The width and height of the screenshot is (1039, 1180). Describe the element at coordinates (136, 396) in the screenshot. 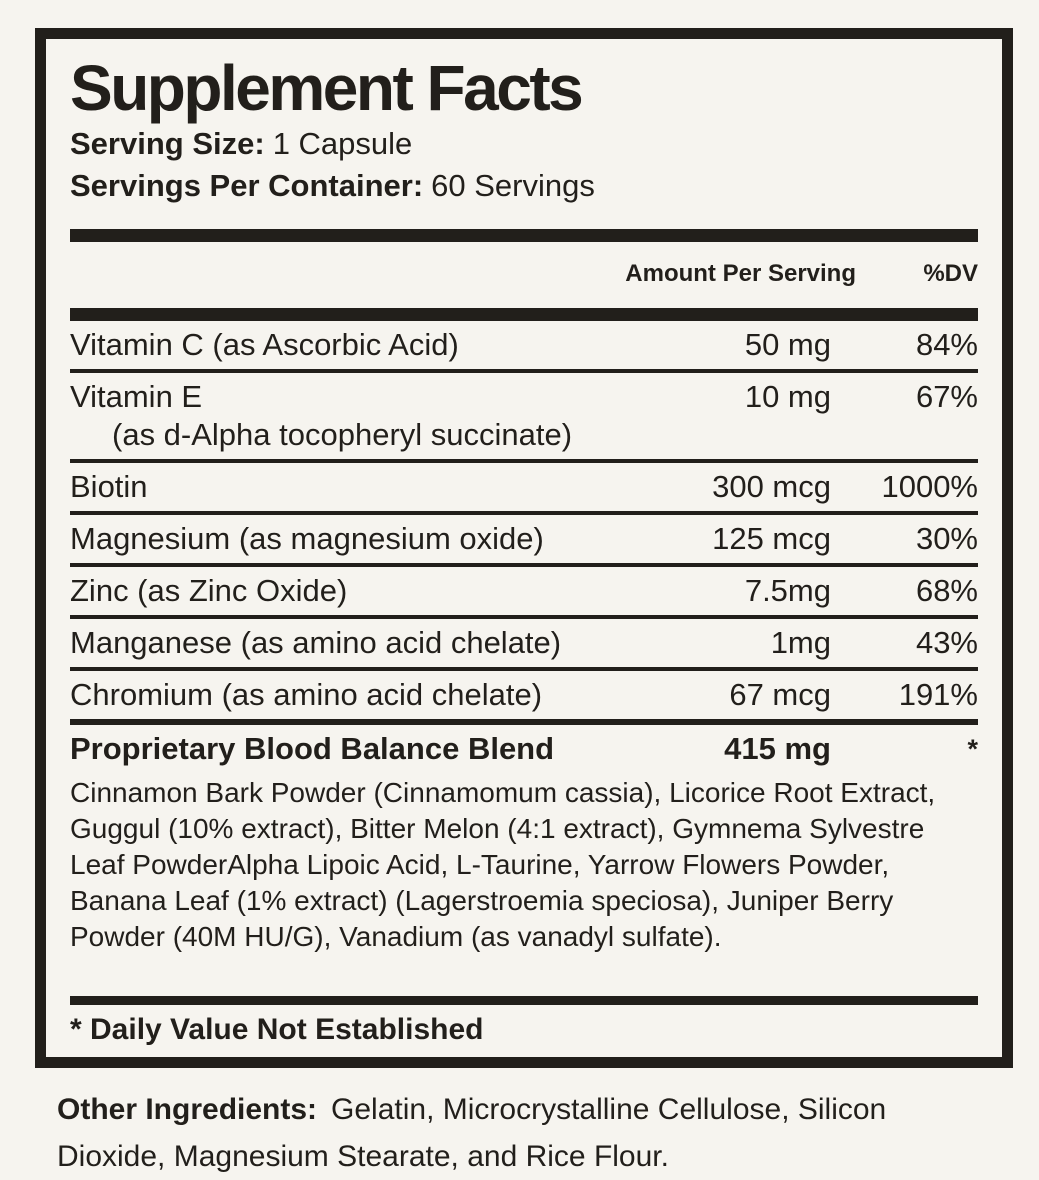

I see `nutrient-name-main: Vitamin E` at that location.